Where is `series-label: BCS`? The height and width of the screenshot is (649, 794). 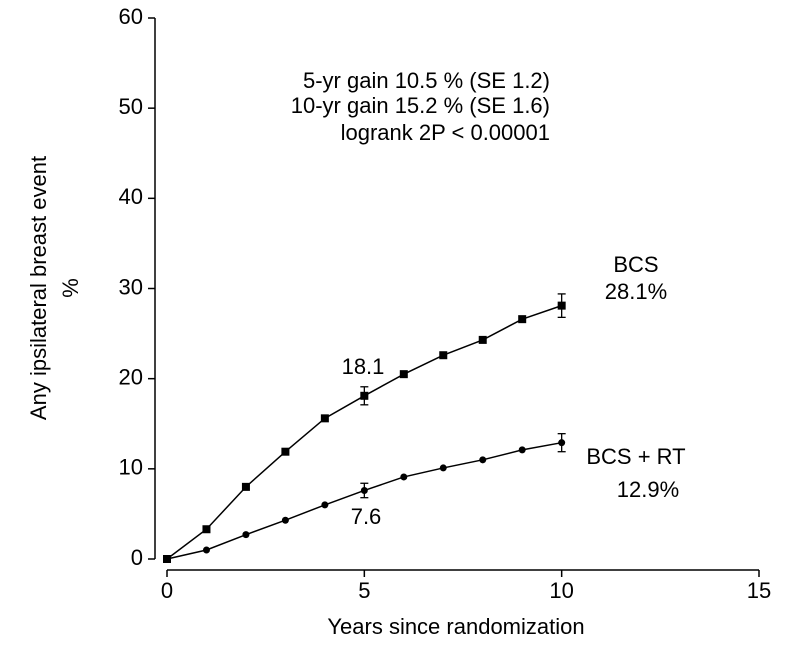 series-label: BCS is located at coordinates (635, 264).